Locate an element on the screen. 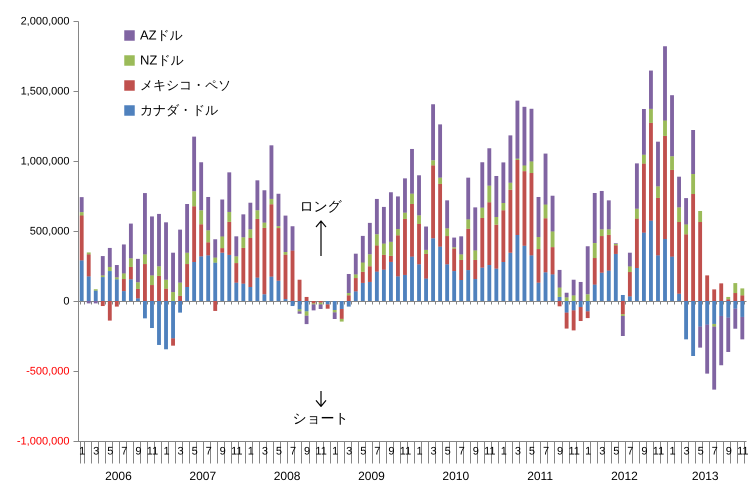 The width and height of the screenshot is (752, 487). text: 2008 is located at coordinates (287, 476).